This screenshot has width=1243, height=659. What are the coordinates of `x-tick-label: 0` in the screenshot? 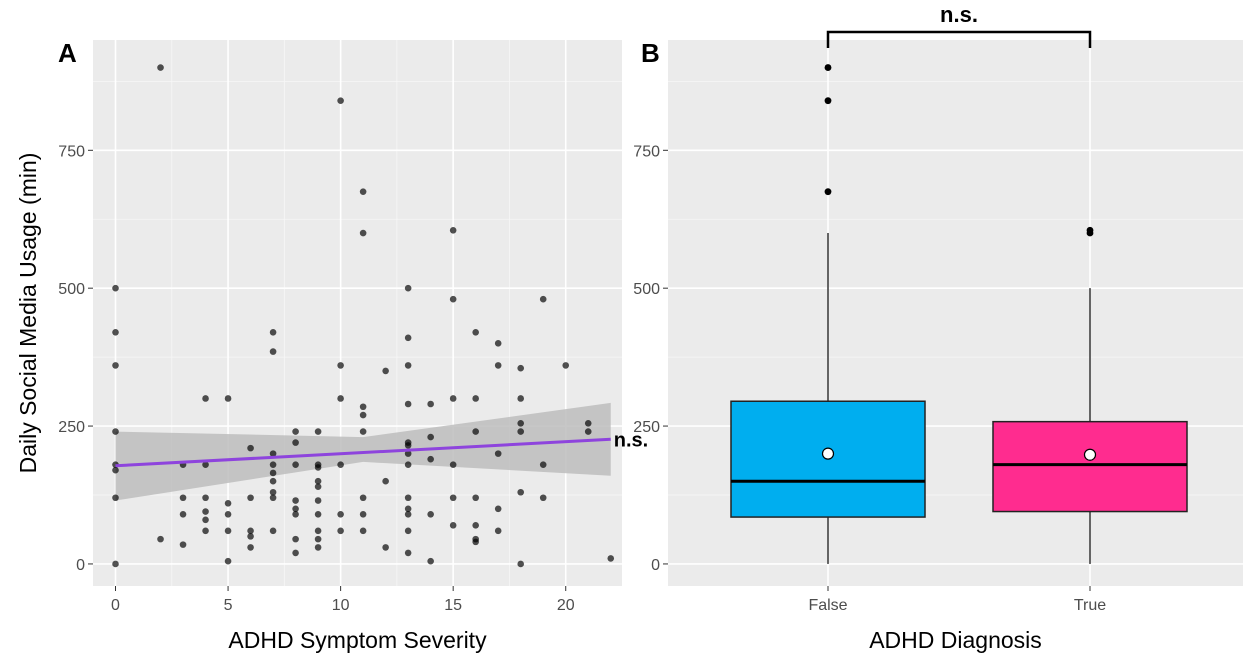 It's located at (115, 605).